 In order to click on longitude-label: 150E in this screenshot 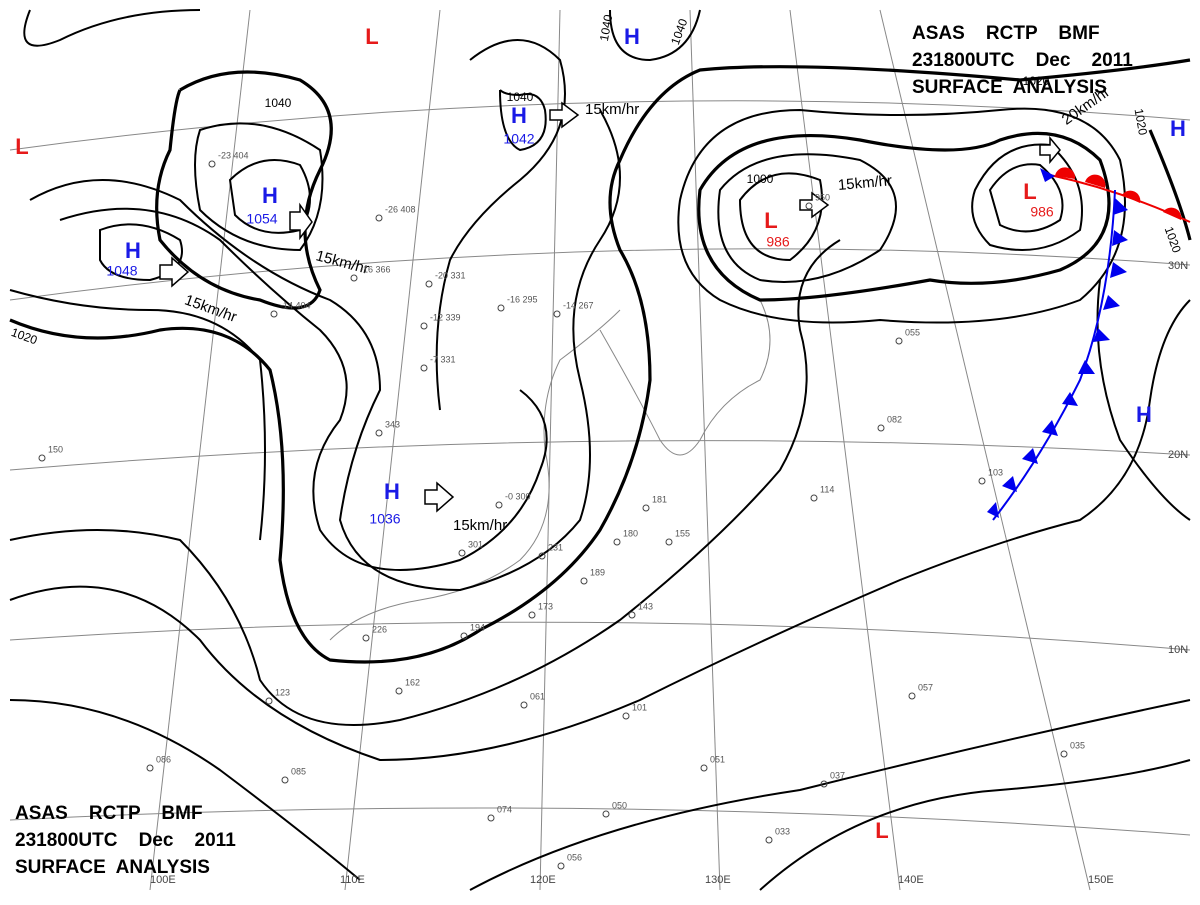, I will do `click(1101, 880)`.